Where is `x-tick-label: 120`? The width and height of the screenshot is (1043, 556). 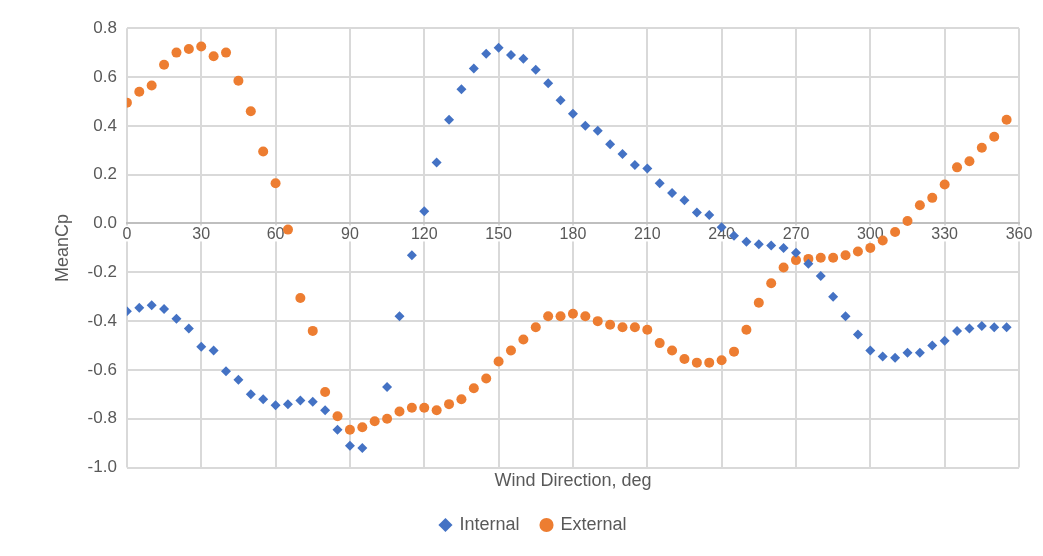 x-tick-label: 120 is located at coordinates (424, 233).